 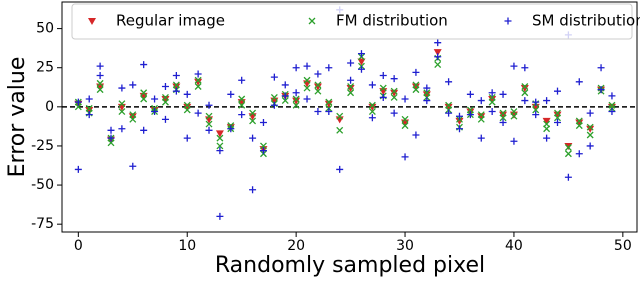 What do you see at coordinates (45, 29) in the screenshot?
I see `y-tick-label: 50` at bounding box center [45, 29].